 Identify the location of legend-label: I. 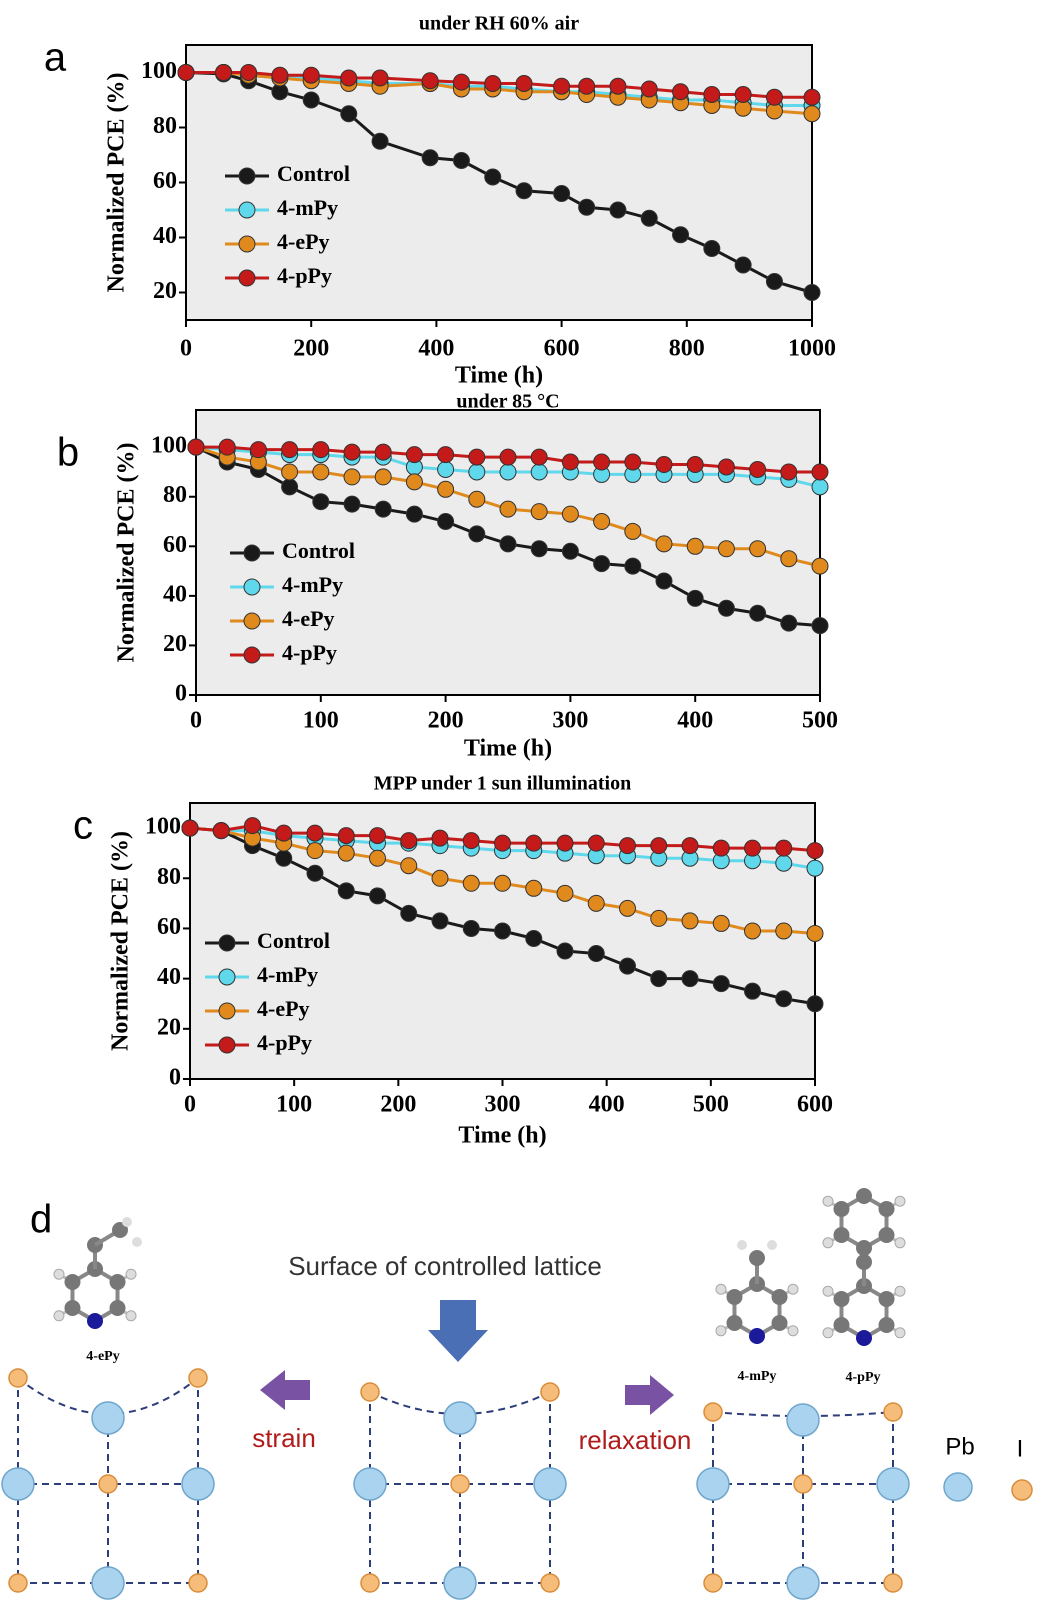
(1020, 1448).